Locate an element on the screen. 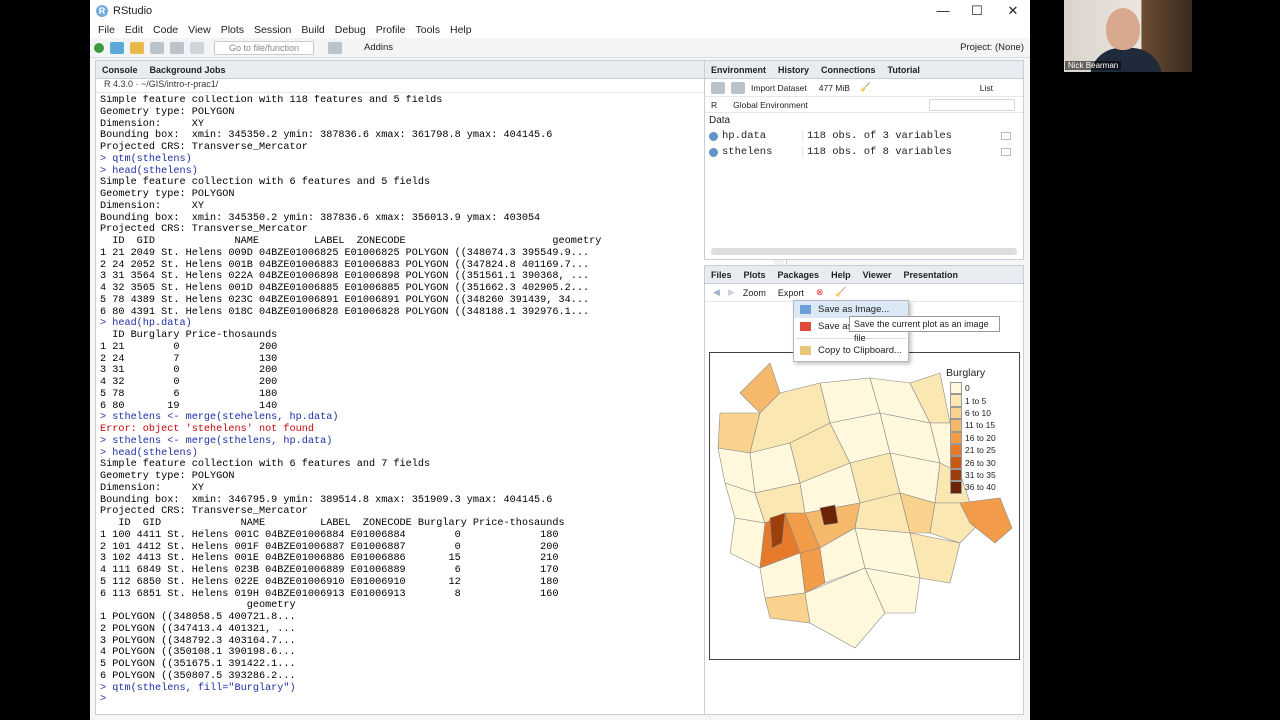 This screenshot has width=1280, height=720. menu-build: Build is located at coordinates (313, 30).